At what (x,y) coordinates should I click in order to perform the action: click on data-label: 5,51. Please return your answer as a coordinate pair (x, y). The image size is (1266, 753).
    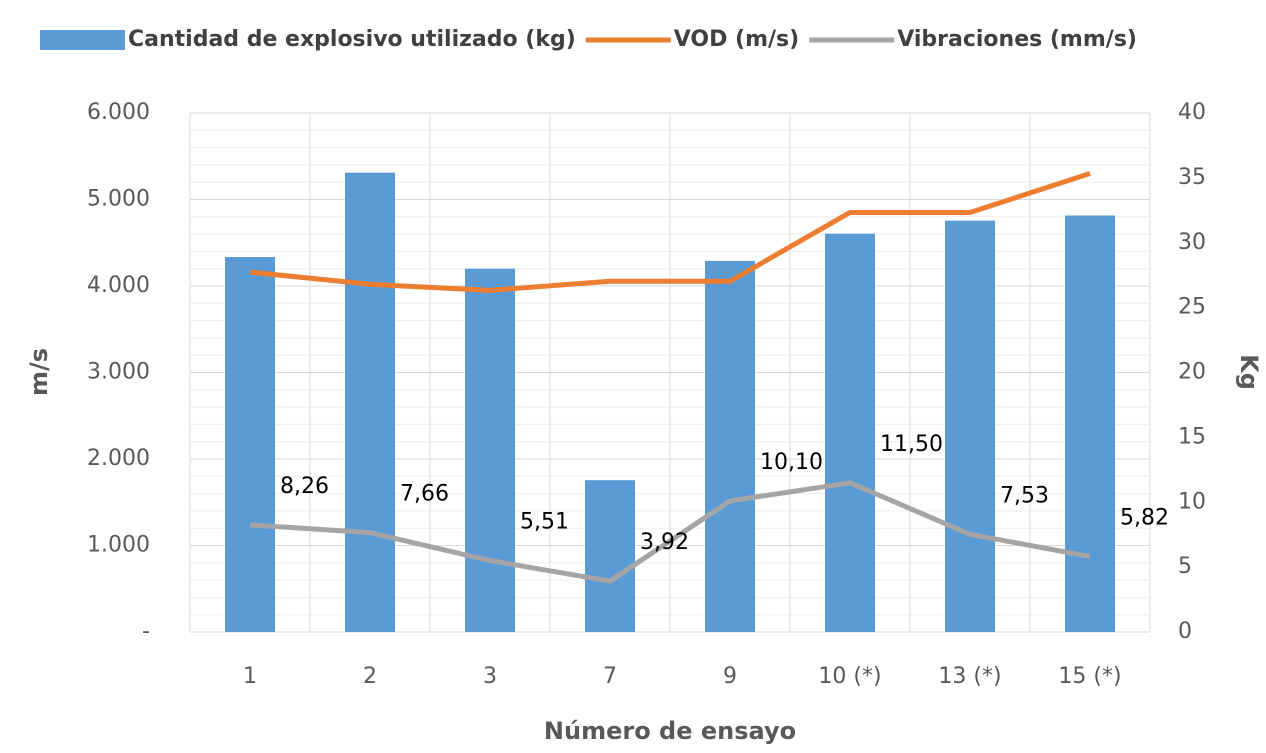
    Looking at the image, I should click on (544, 522).